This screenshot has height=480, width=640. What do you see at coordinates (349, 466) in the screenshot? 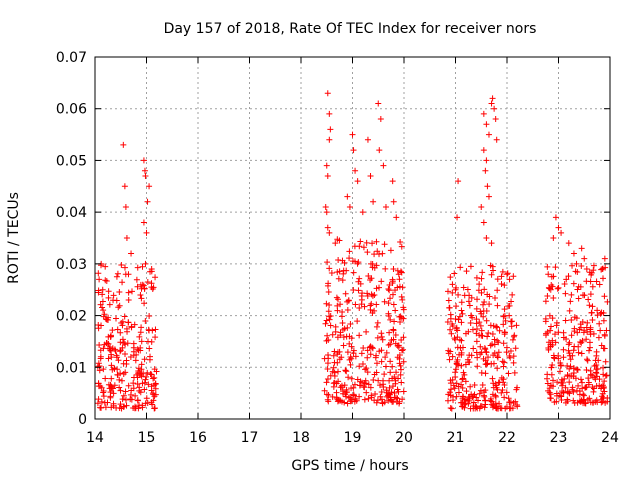
I see `x-axis-label: GPS time / hours` at bounding box center [349, 466].